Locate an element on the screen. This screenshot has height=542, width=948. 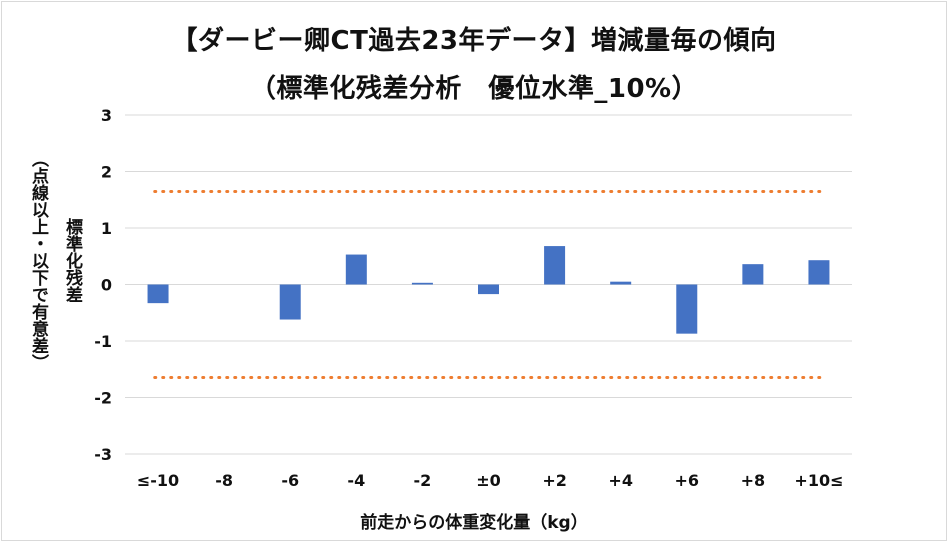
y-tick-label: -1 is located at coordinates (103, 341).